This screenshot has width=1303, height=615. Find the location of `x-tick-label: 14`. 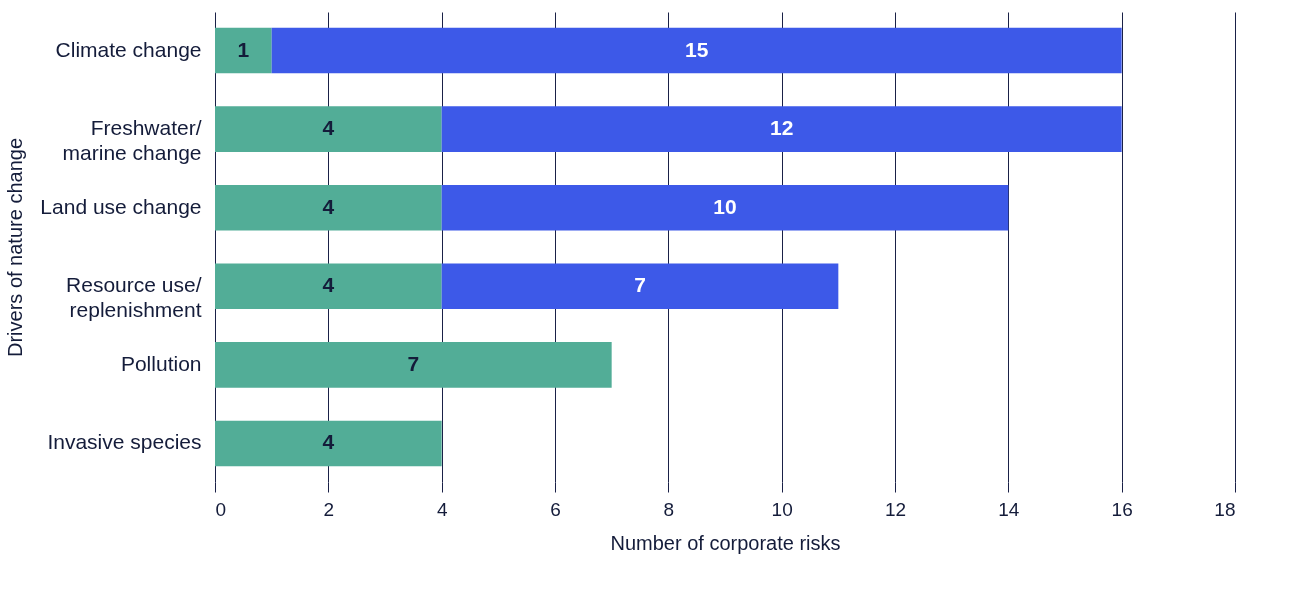

x-tick-label: 14 is located at coordinates (1009, 509).